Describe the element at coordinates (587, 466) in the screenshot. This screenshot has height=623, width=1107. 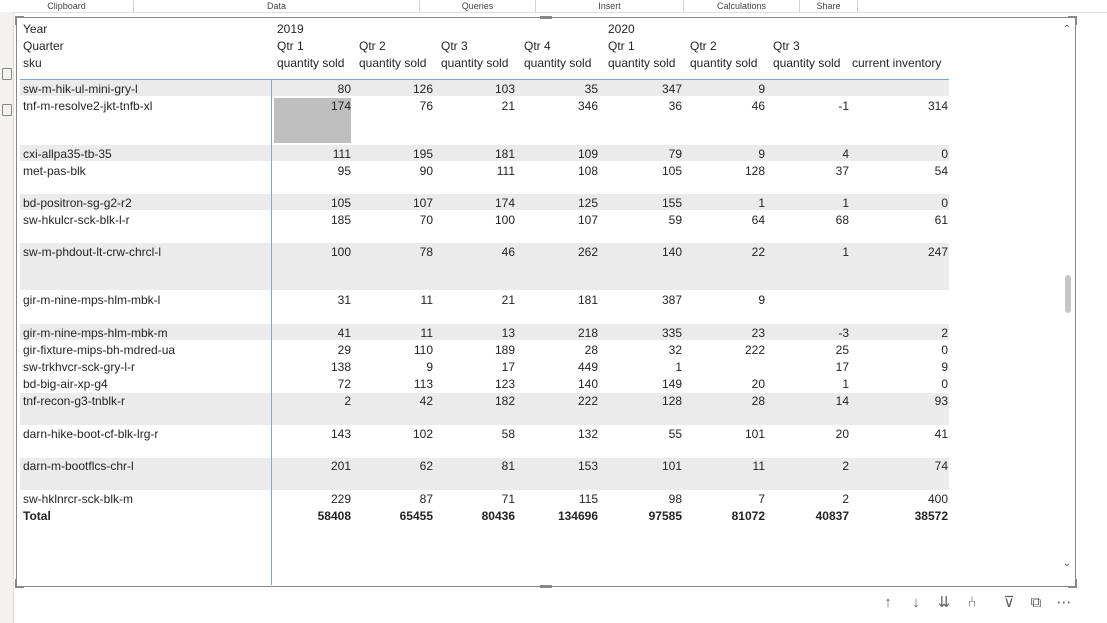
I see `quantity-cell: 153` at that location.